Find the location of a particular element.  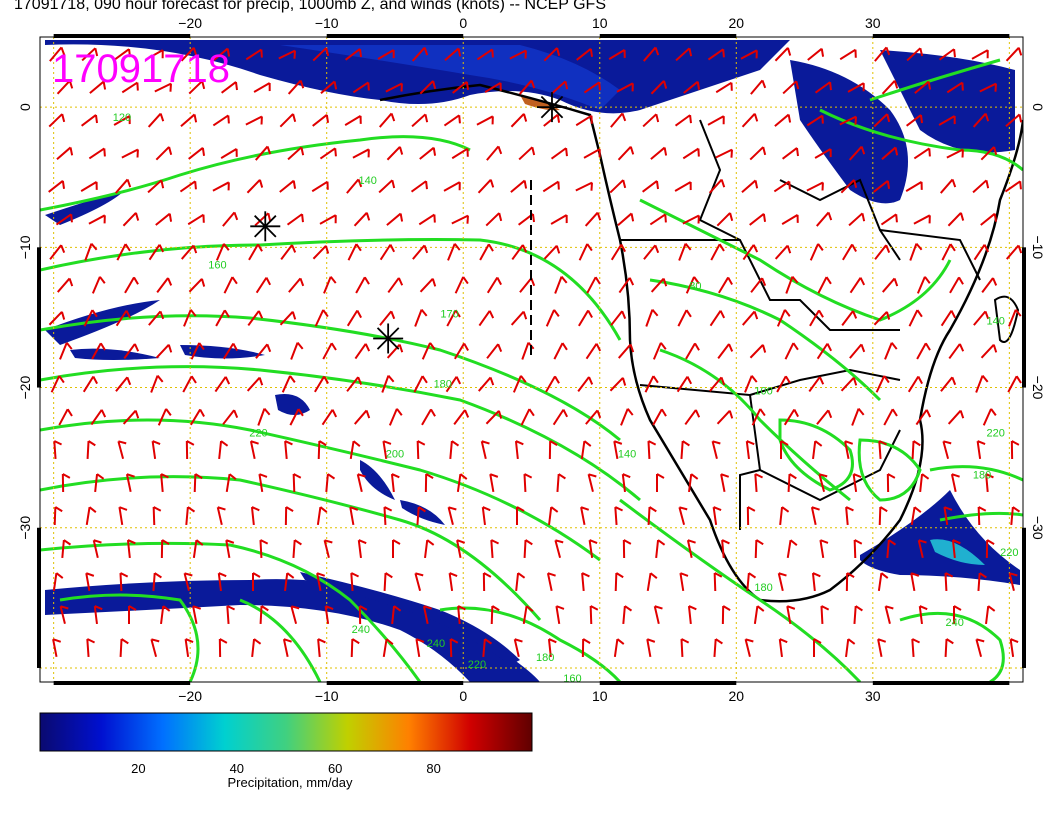

precip-central-africa is located at coordinates (849, 132).